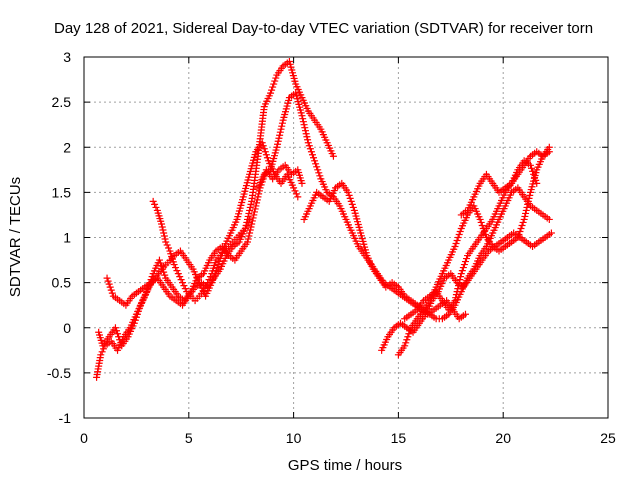  Describe the element at coordinates (67, 238) in the screenshot. I see `y-tick-label: 1` at that location.